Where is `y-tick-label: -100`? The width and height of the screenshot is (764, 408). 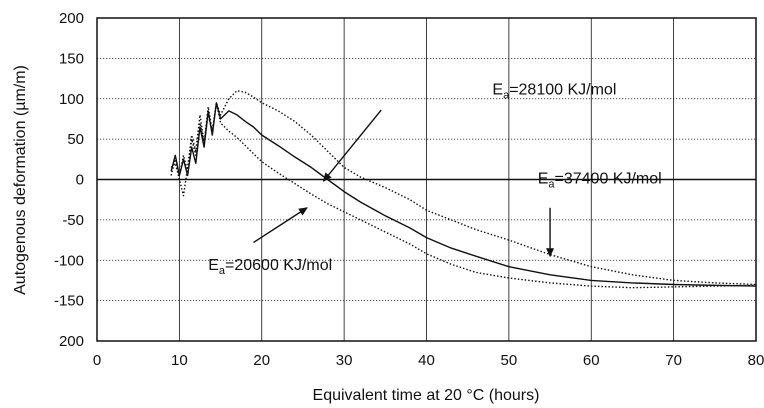 y-tick-label: -100 is located at coordinates (69, 260).